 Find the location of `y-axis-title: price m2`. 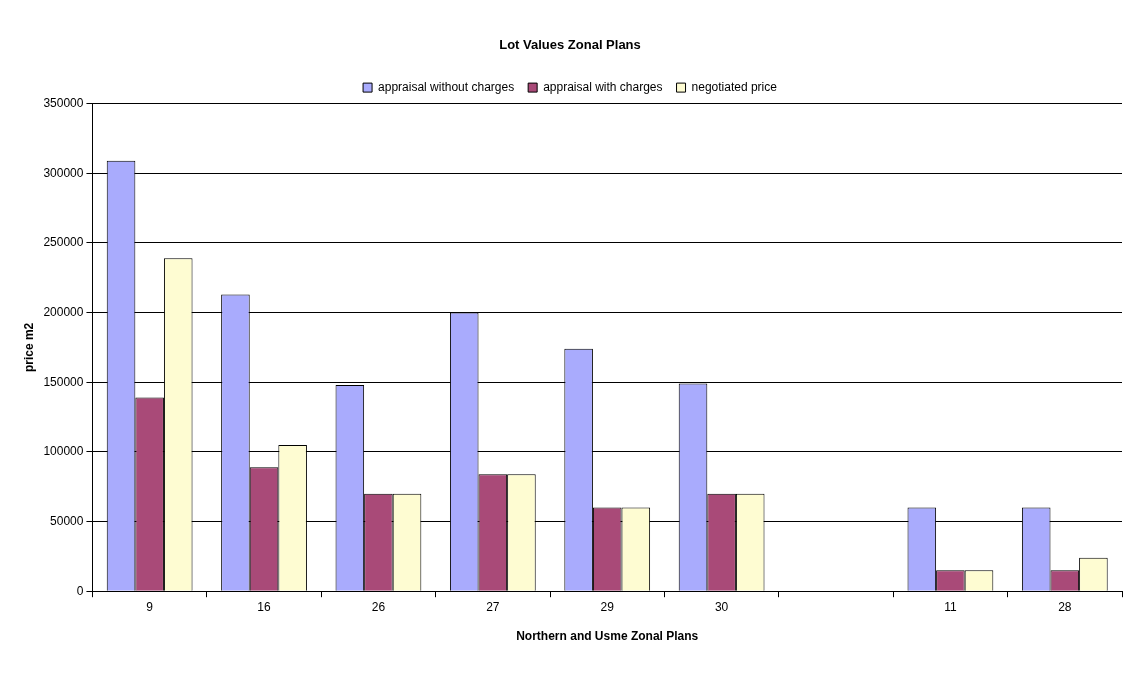

y-axis-title: price m2 is located at coordinates (28, 347).